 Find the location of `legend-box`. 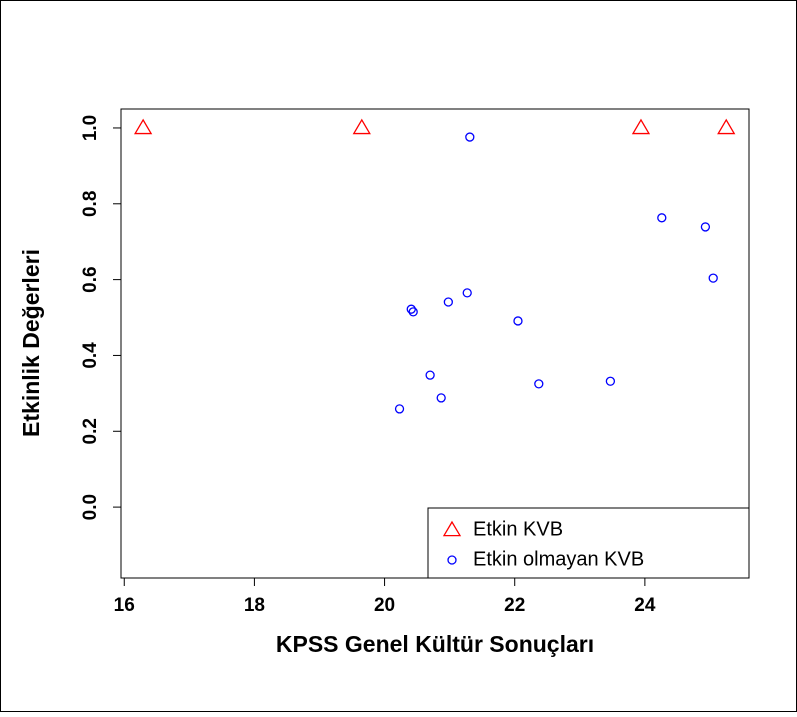

legend-box is located at coordinates (588, 543).